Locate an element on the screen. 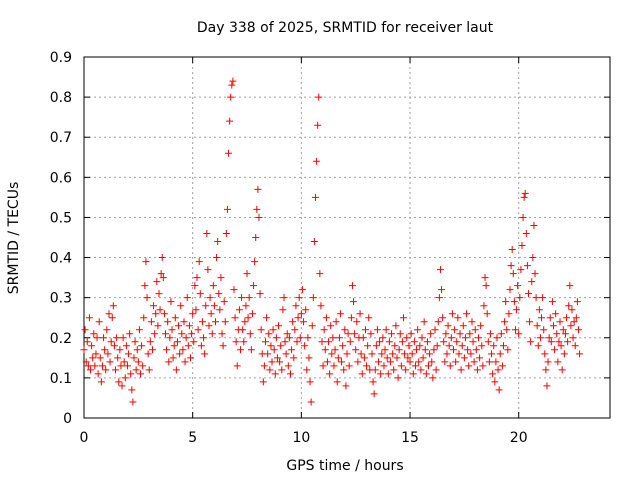  x-tick-label: 15 is located at coordinates (410, 438).